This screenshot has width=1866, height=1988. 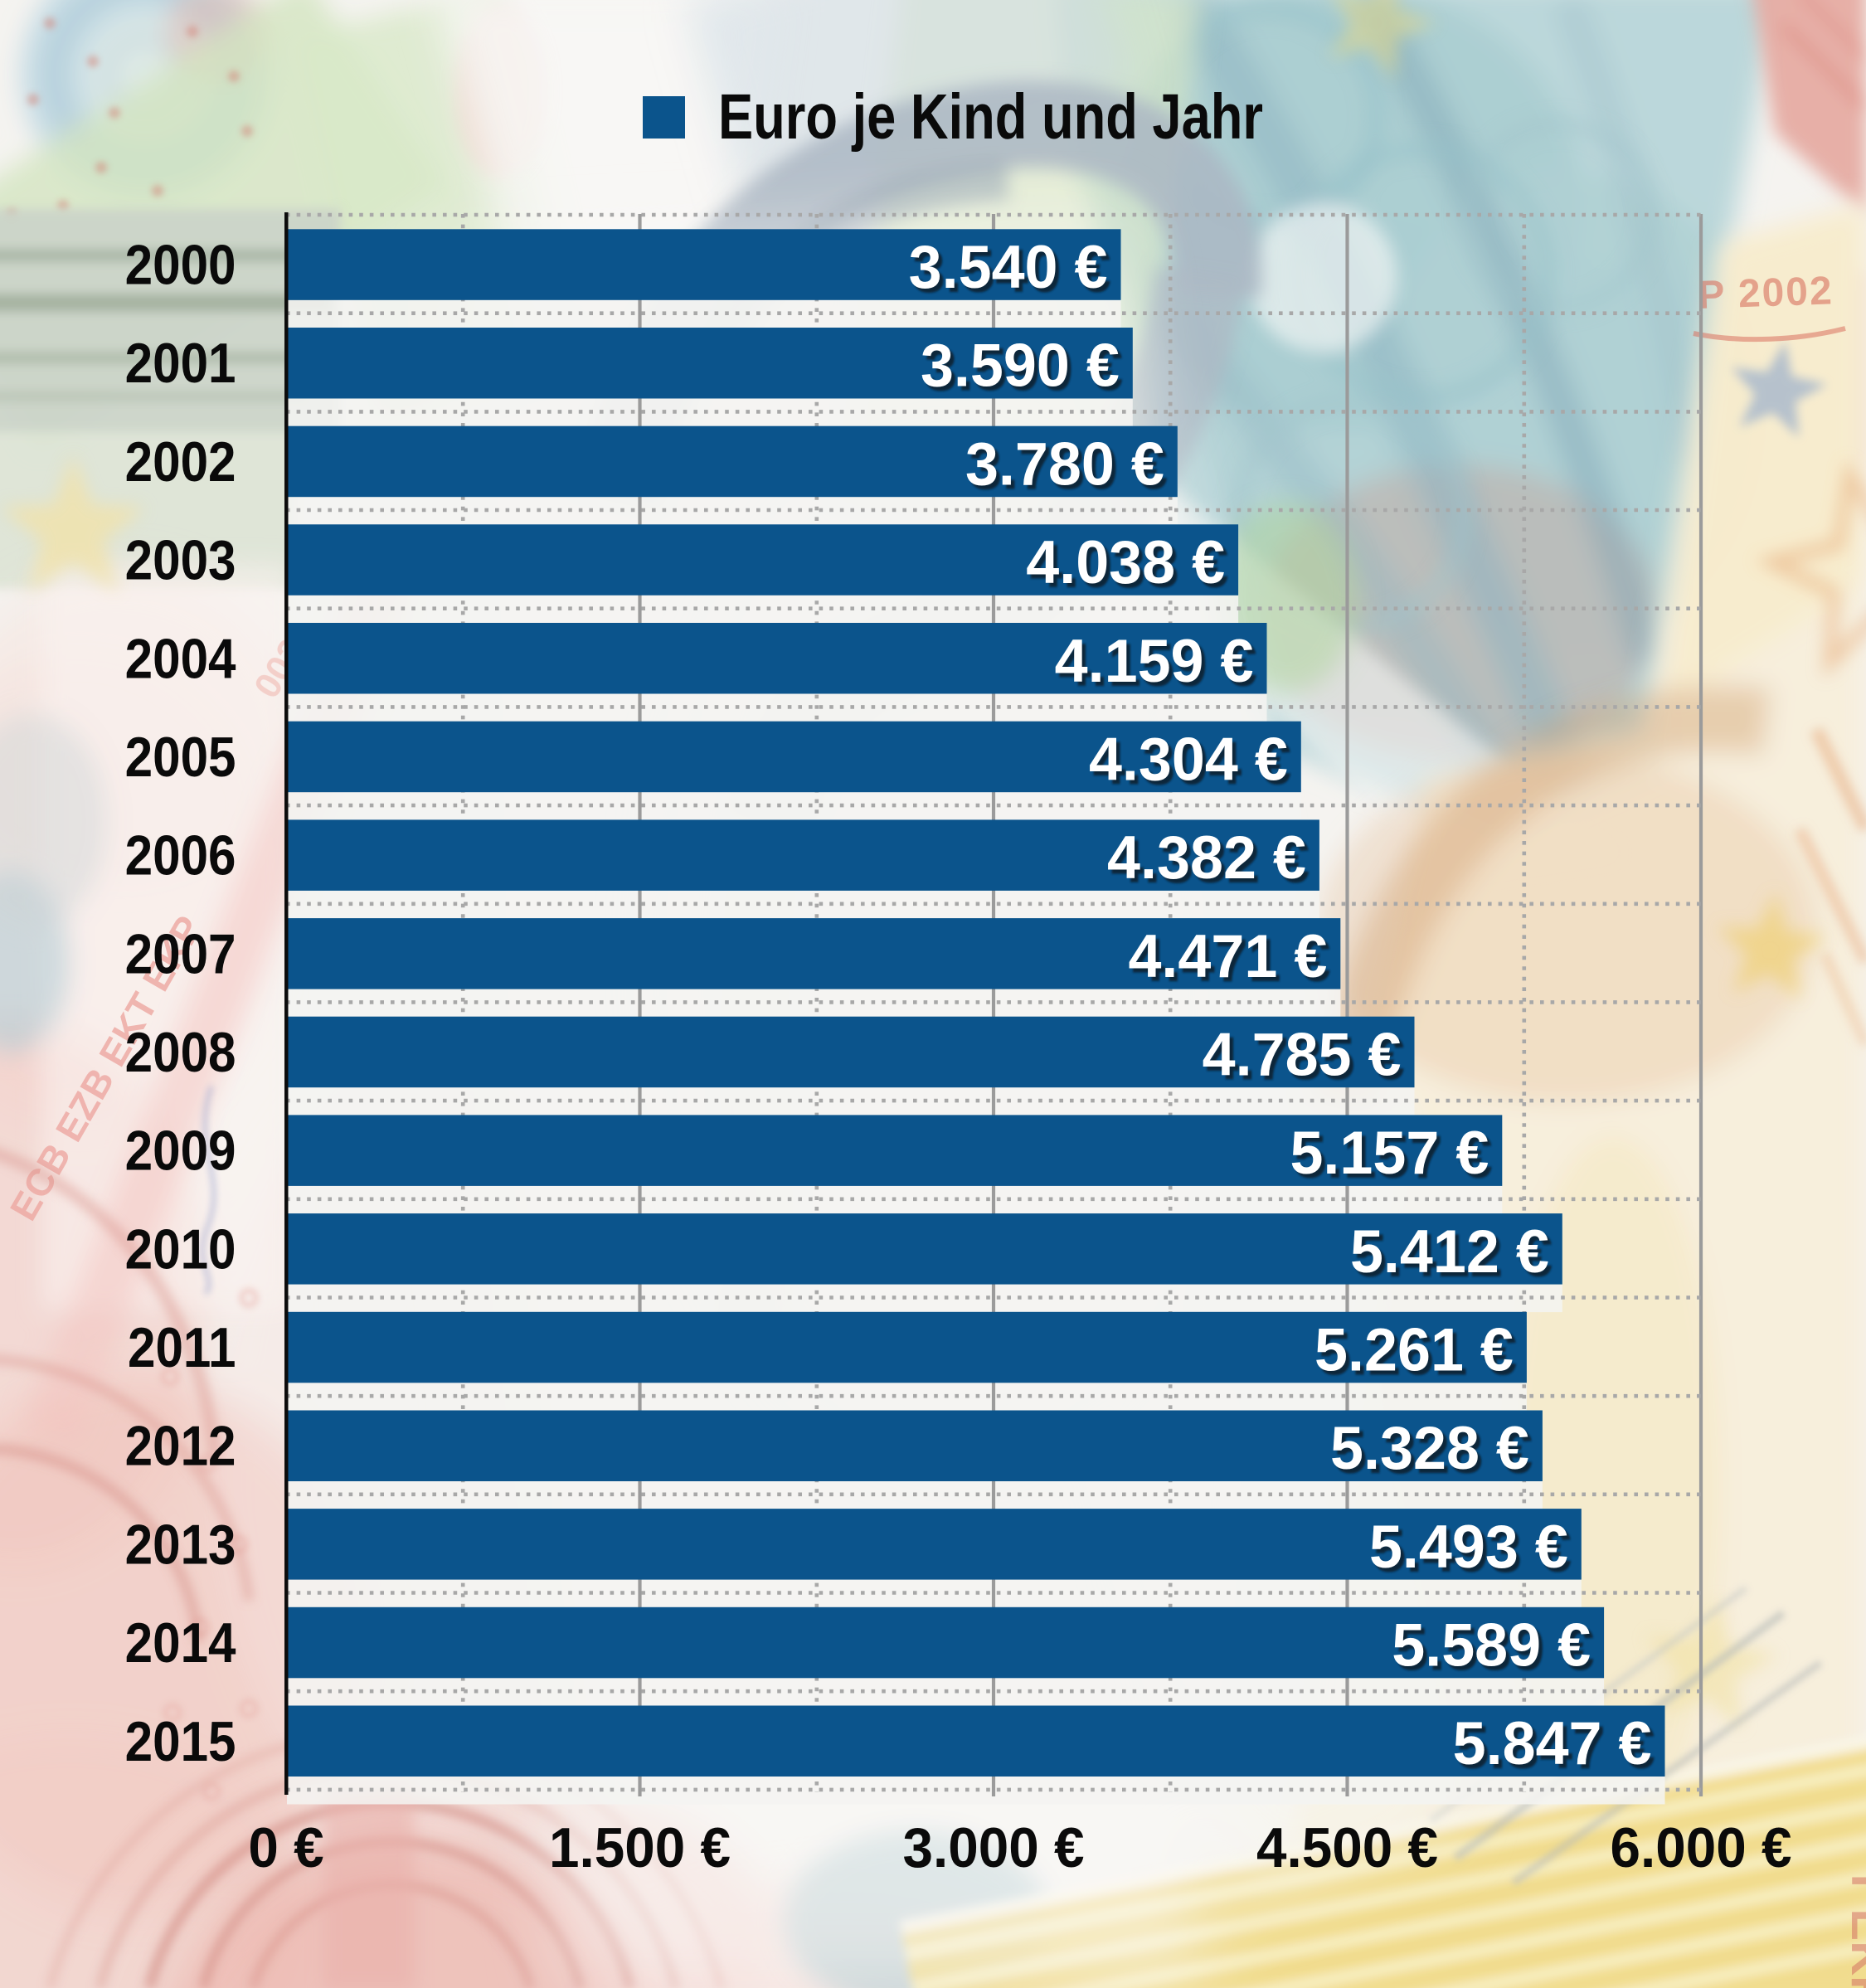 I want to click on svg-text: P 2002, so click(x=1766, y=293).